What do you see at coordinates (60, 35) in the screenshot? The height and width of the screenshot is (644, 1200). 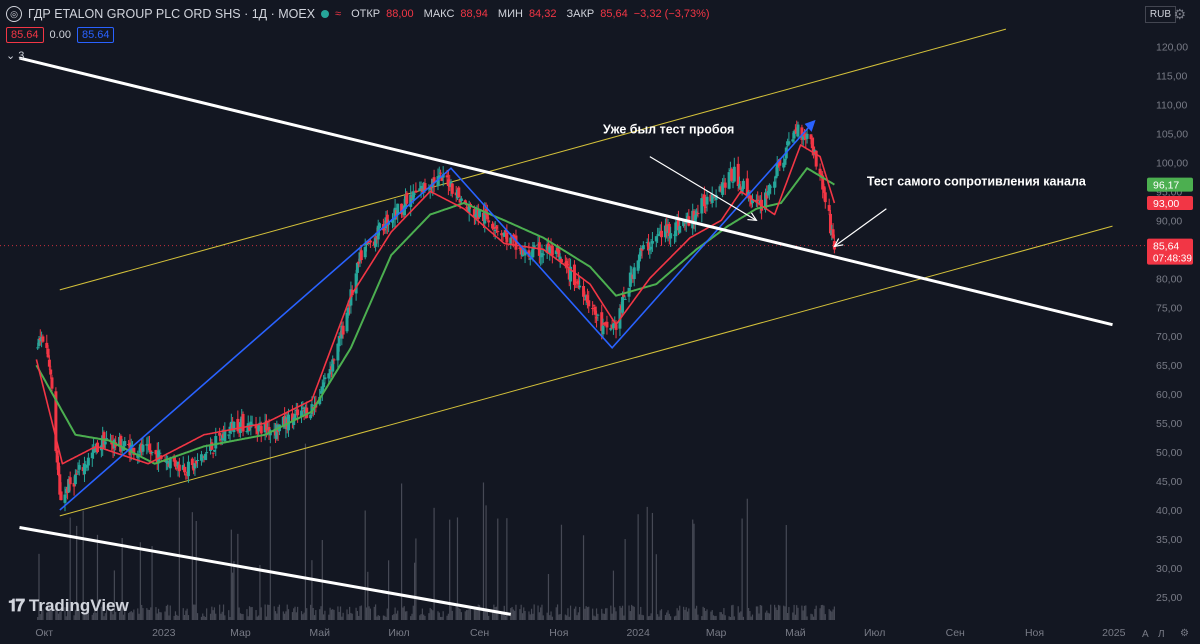 I see `spread-value: 0.00` at bounding box center [60, 35].